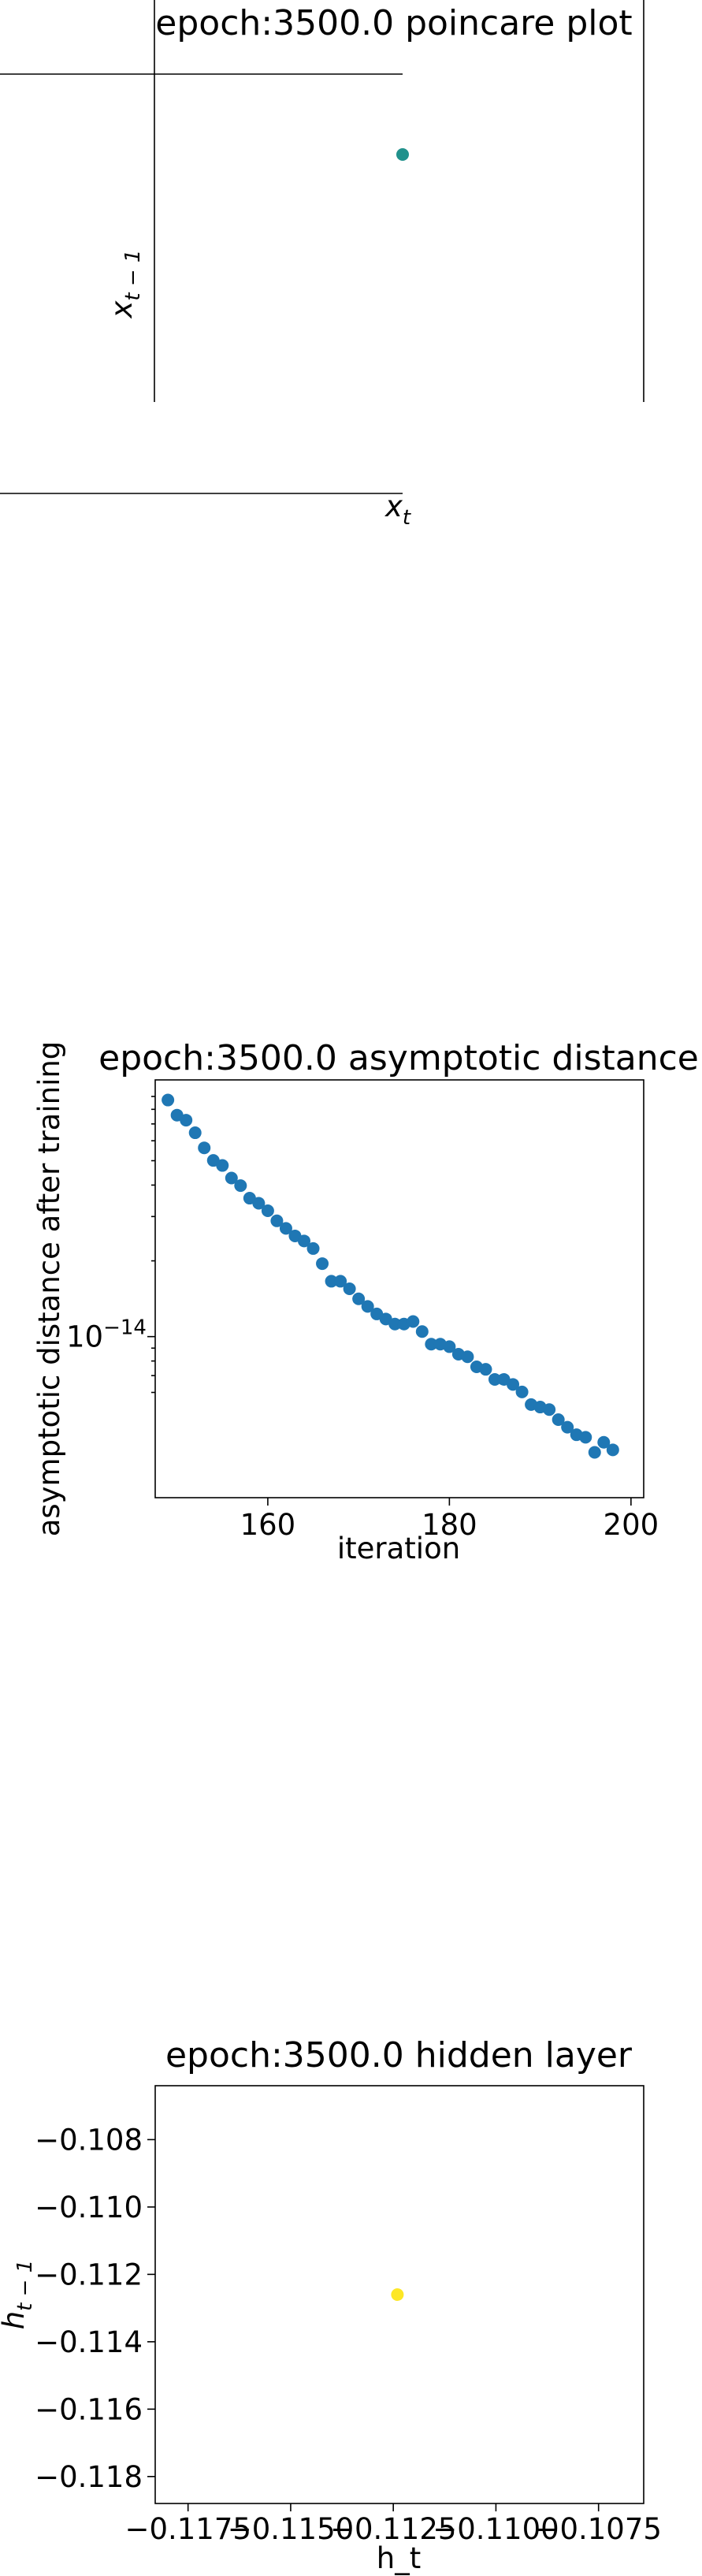  What do you see at coordinates (125, 284) in the screenshot?
I see `y-axis-label: xt − 1` at bounding box center [125, 284].